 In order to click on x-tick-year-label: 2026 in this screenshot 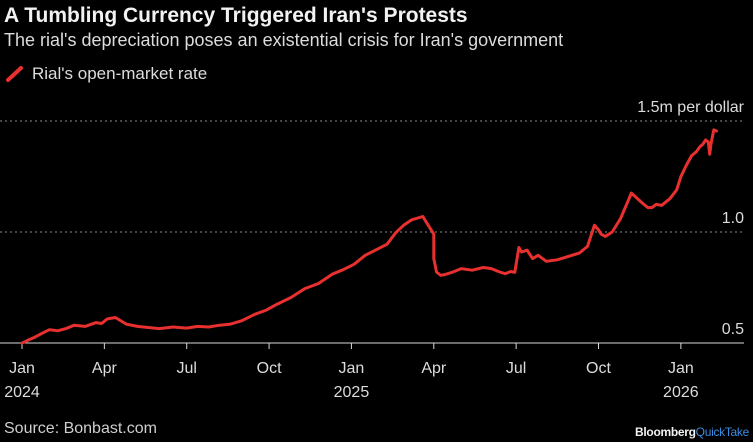, I will do `click(681, 392)`.